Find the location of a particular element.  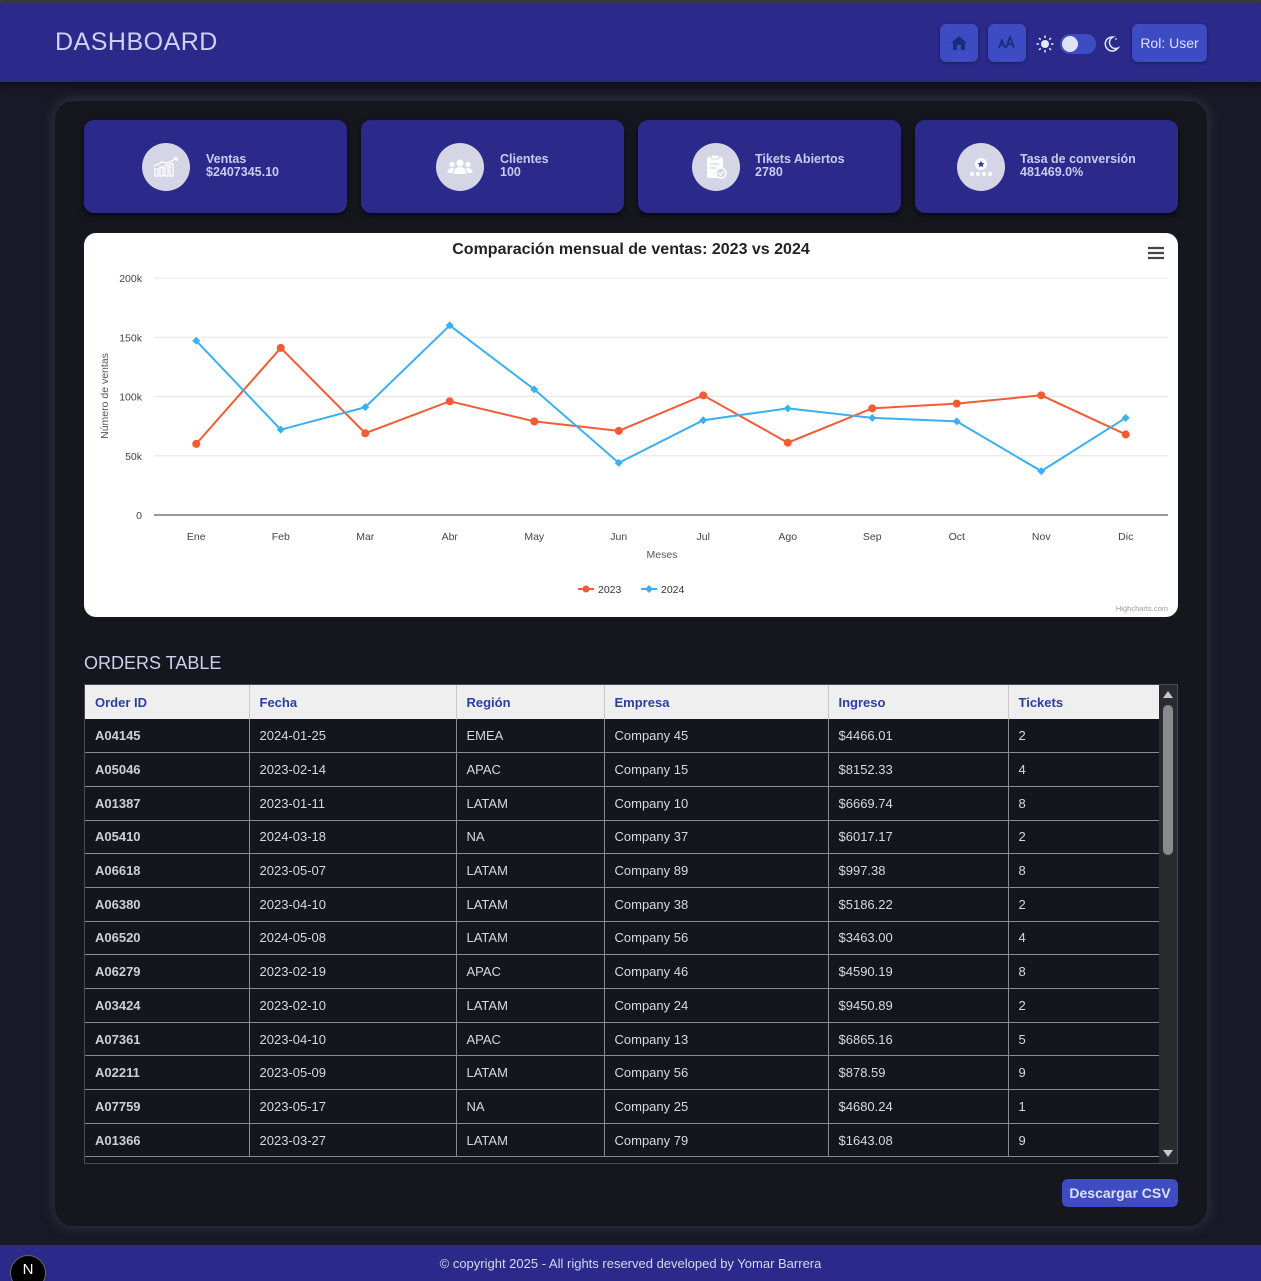

menu-icon is located at coordinates (1155, 253).